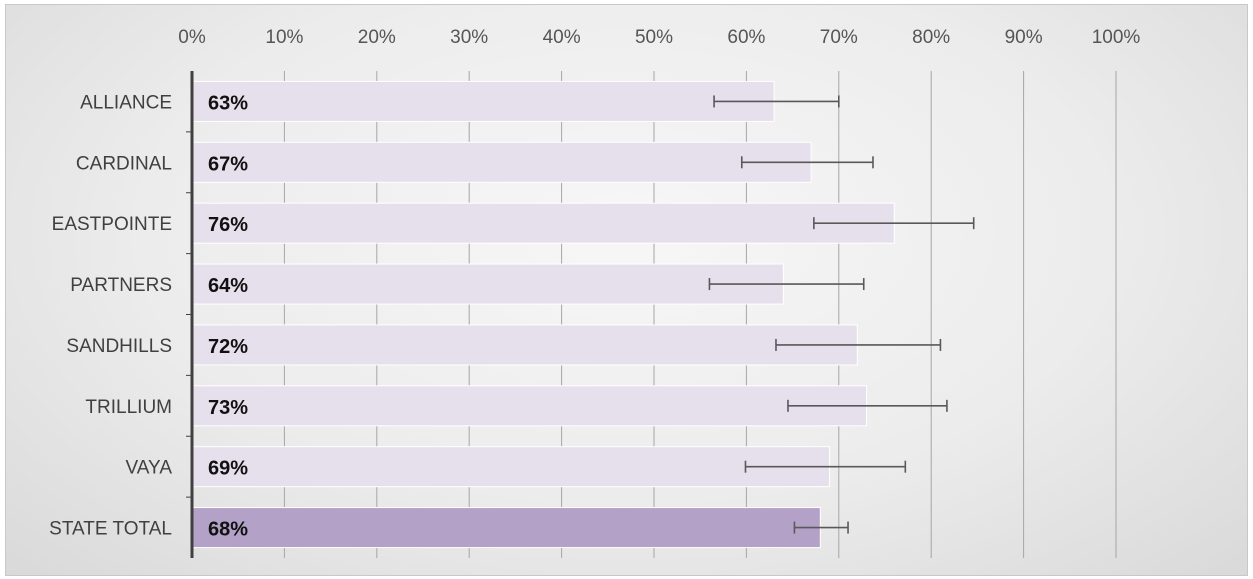 The image size is (1253, 579). I want to click on data-label: 64%, so click(228, 286).